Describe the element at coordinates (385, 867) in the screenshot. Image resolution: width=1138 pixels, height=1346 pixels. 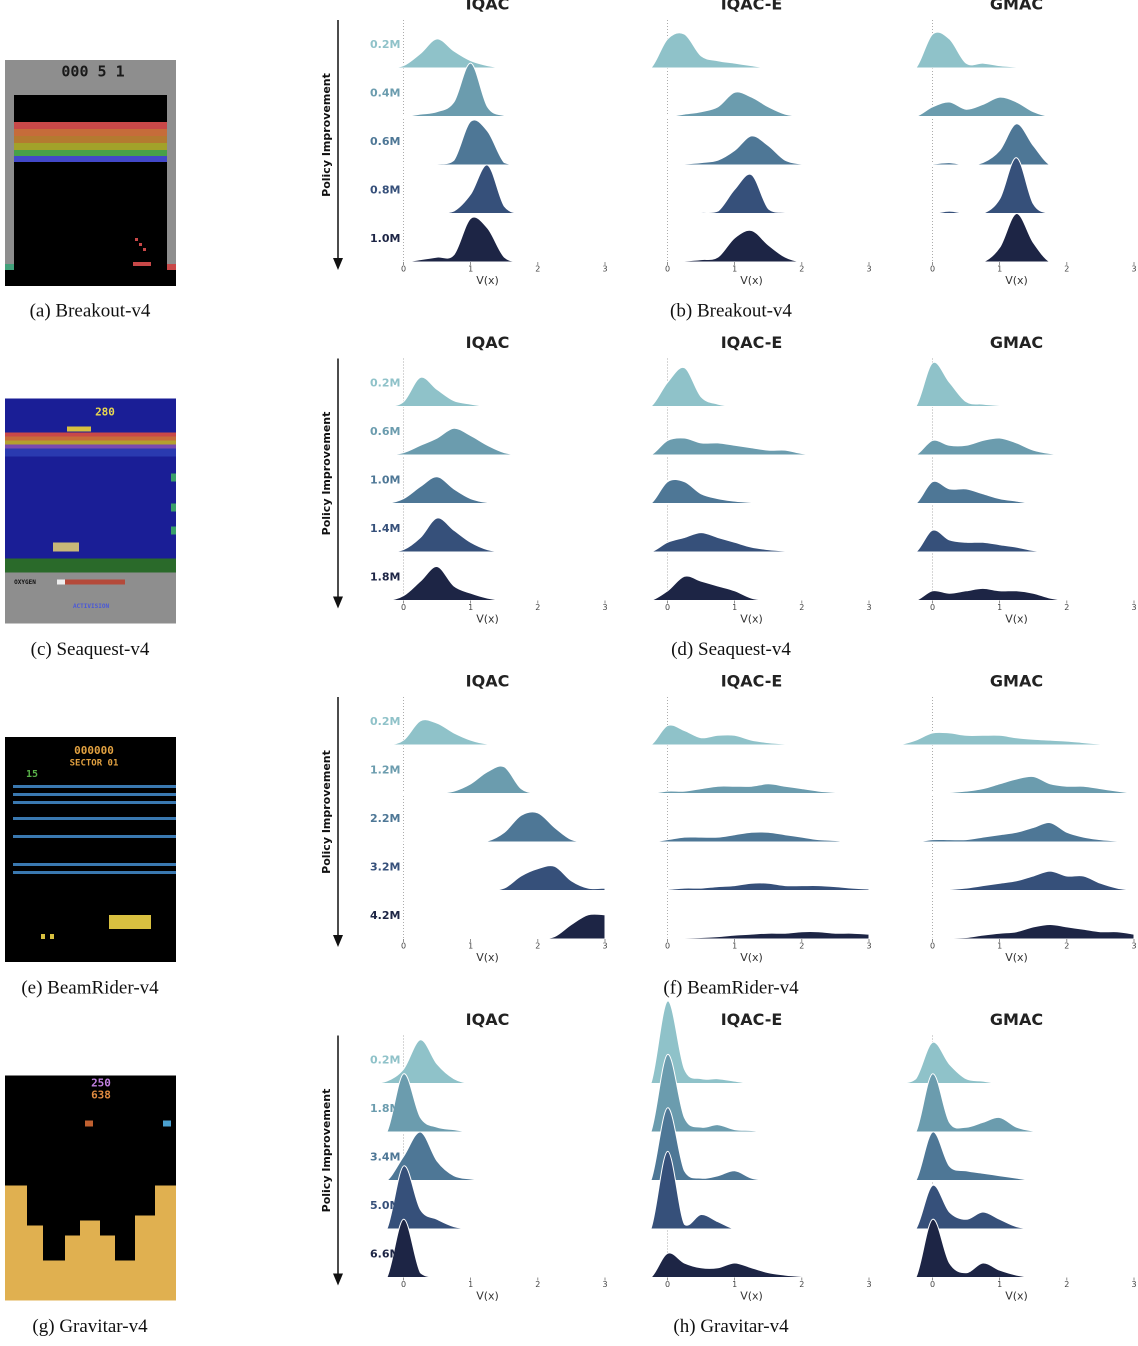
I see `series-label: 3.2M` at that location.